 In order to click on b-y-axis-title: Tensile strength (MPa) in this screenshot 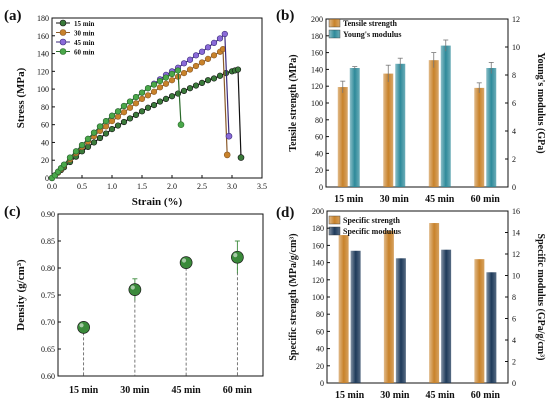, I will do `click(293, 102)`.